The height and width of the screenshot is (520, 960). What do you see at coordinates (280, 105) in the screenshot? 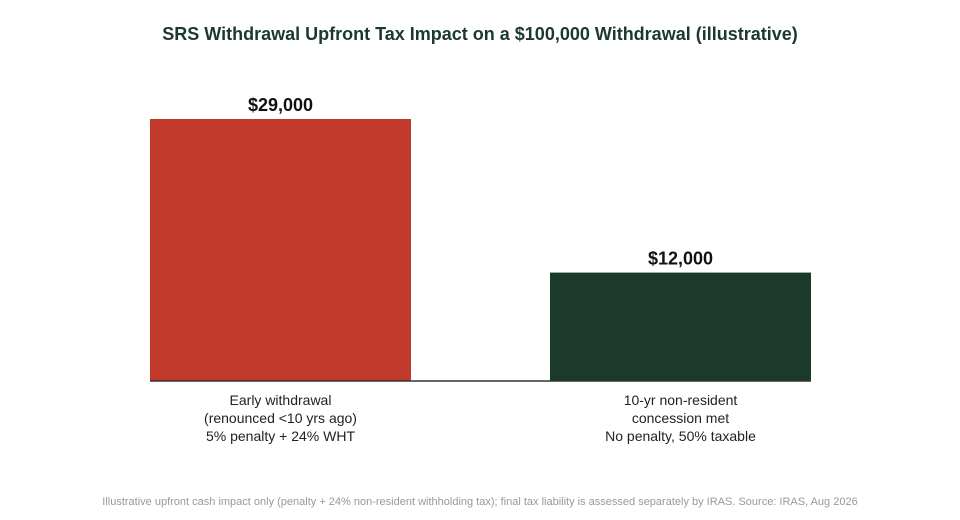
I see `bar-value-label-1: $29,000` at bounding box center [280, 105].